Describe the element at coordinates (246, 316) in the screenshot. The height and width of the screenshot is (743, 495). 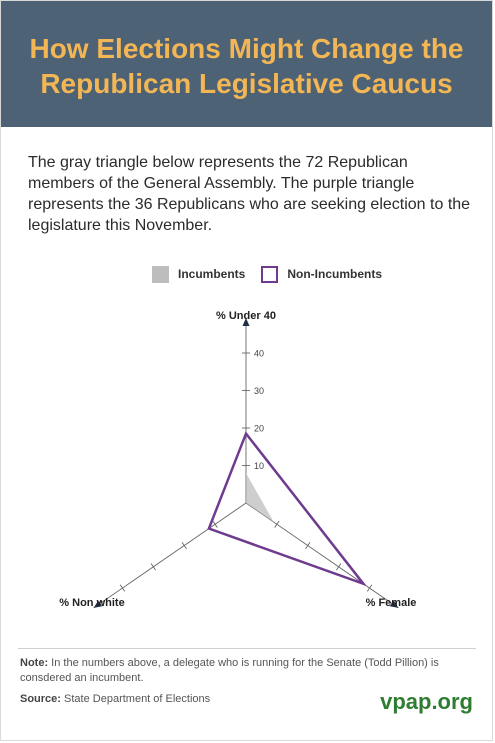
I see `axis-under-40-label: % Under 40` at that location.